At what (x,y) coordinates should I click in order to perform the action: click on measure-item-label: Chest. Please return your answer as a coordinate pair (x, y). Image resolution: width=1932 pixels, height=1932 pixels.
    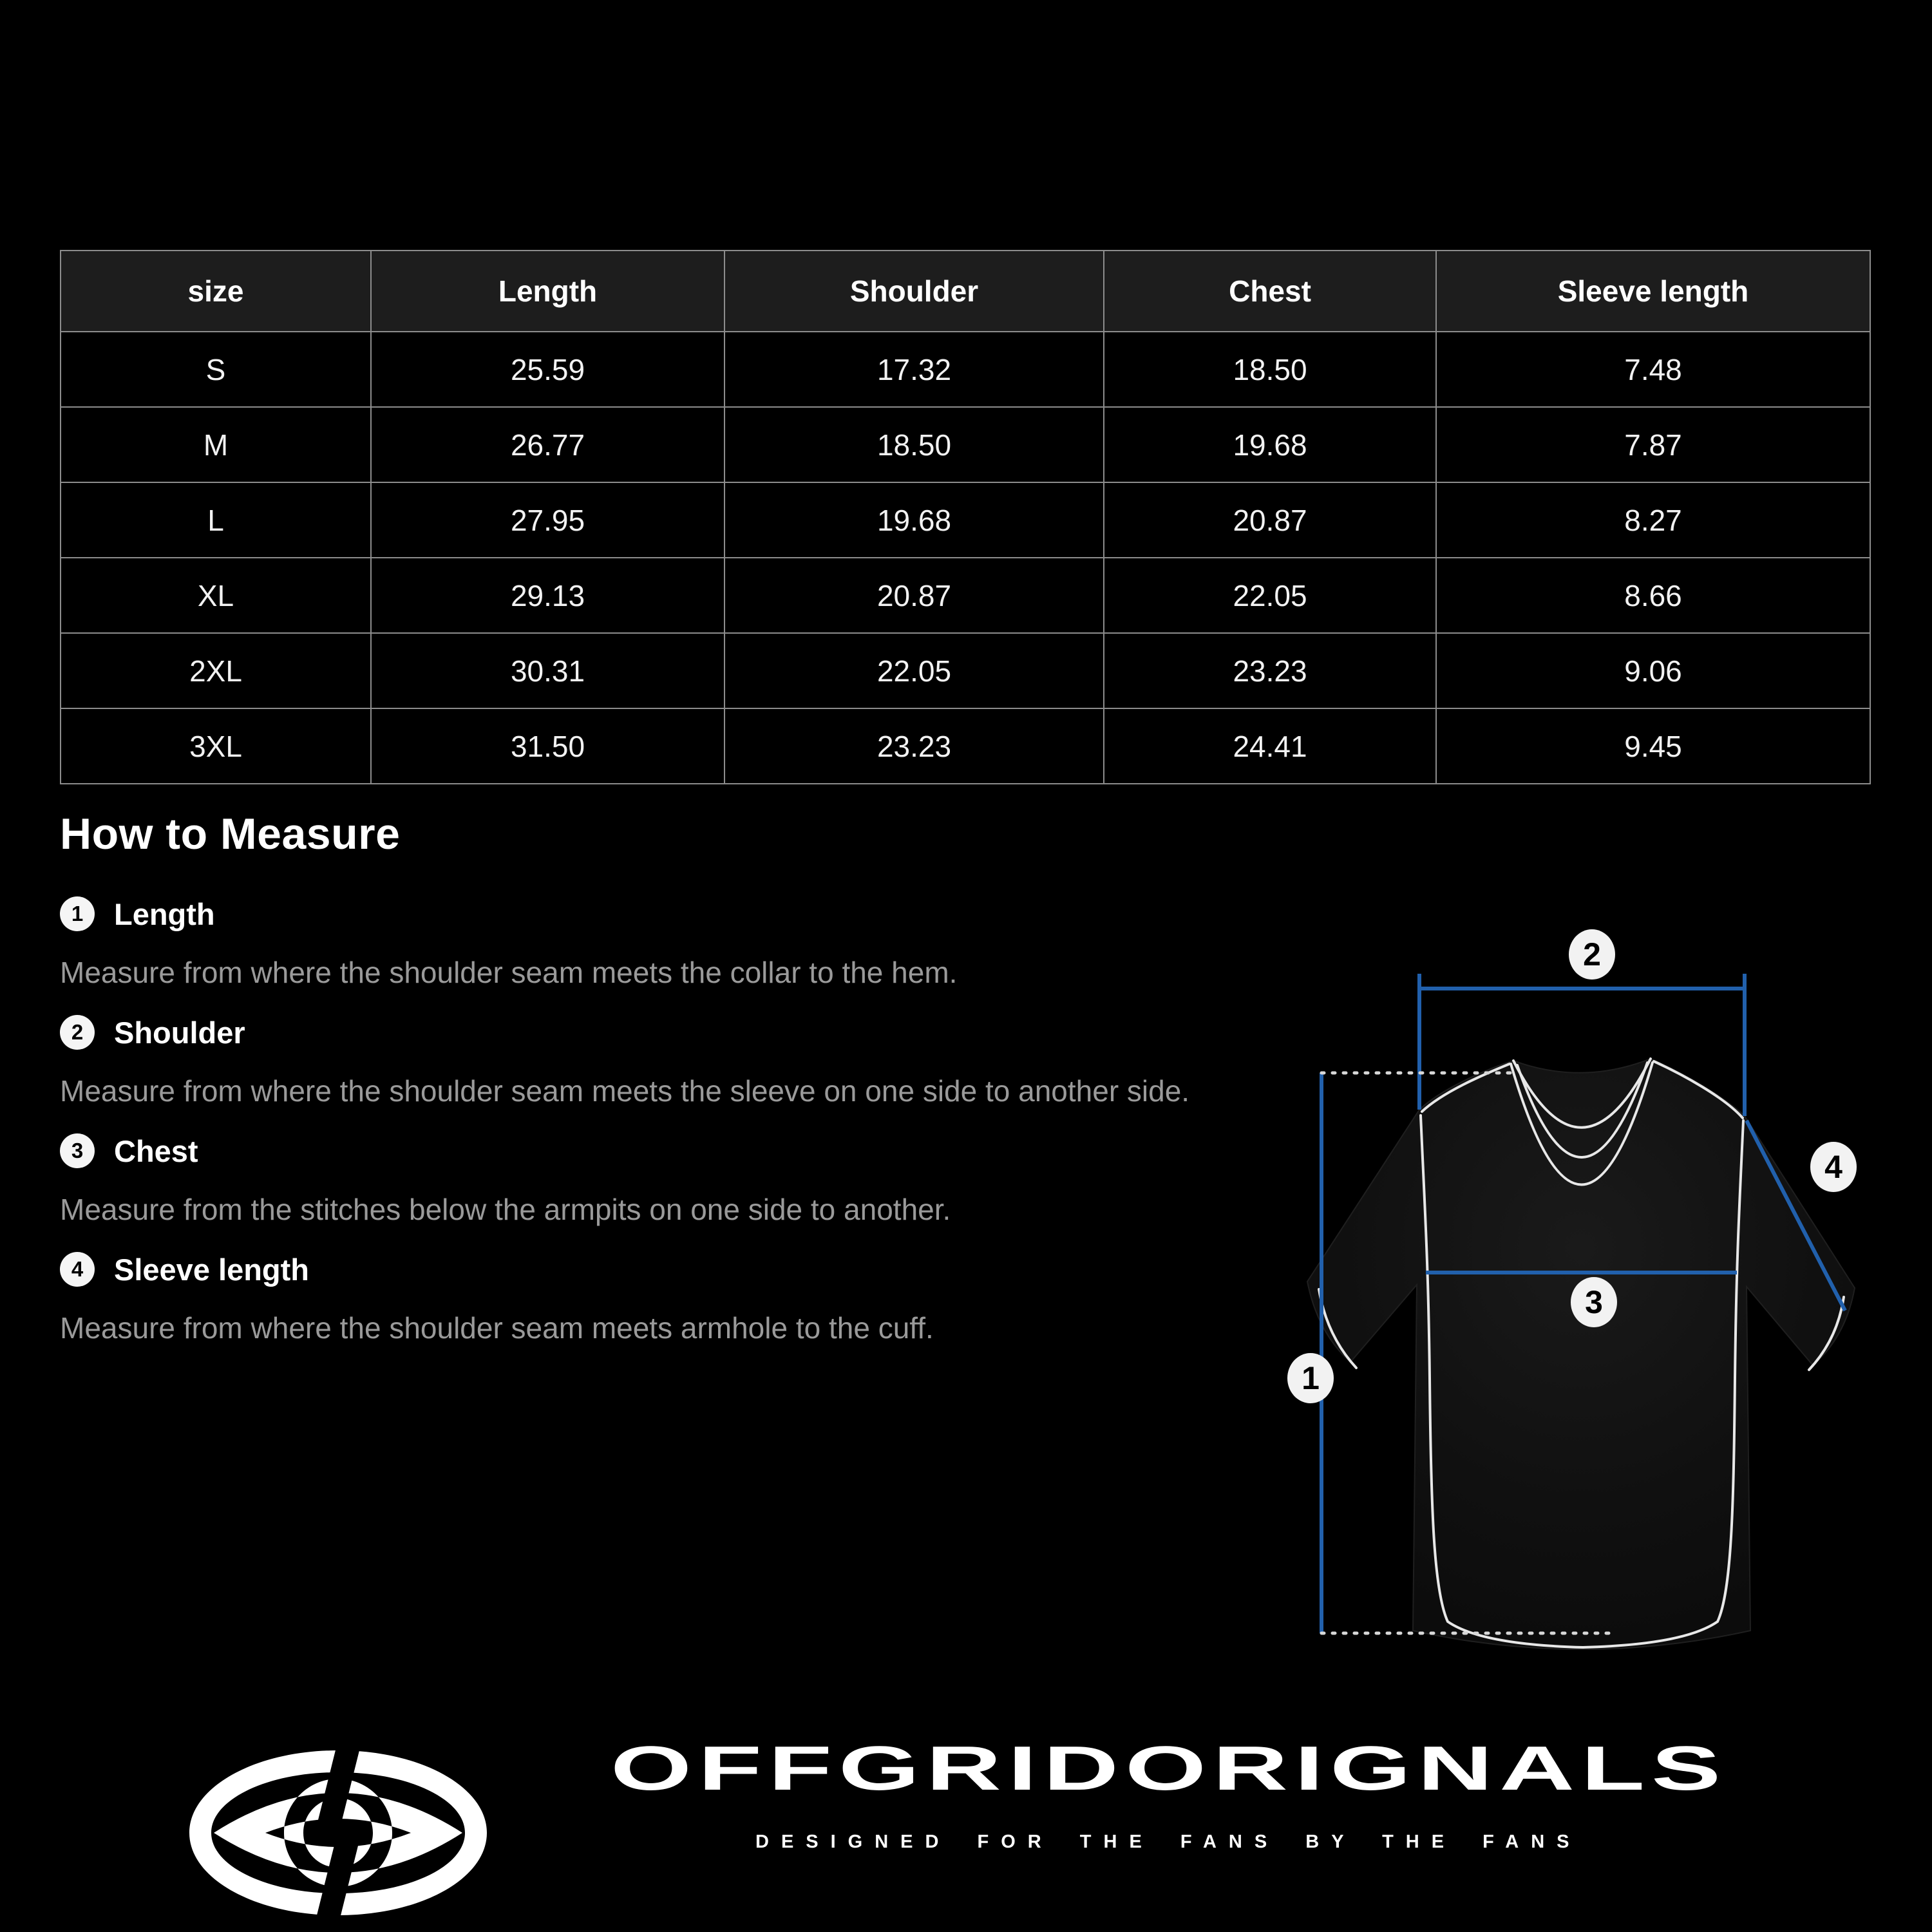
    Looking at the image, I should click on (156, 1150).